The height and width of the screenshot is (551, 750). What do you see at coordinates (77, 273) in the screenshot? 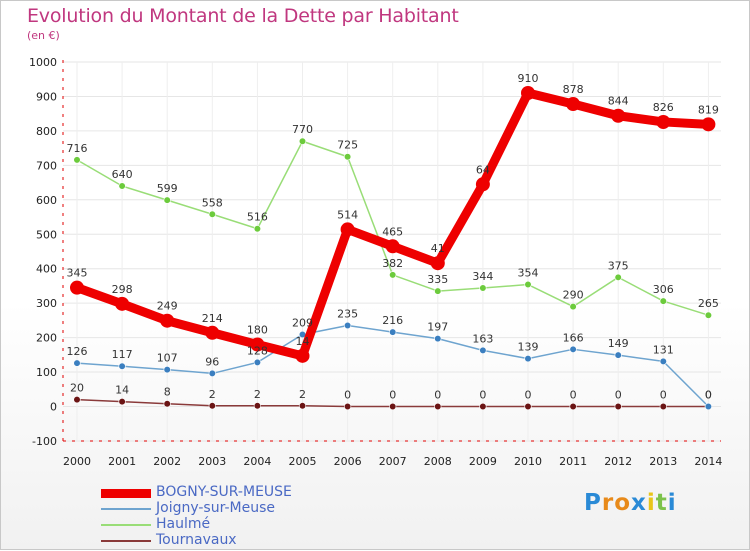
I see `data-label: 345` at bounding box center [77, 273].